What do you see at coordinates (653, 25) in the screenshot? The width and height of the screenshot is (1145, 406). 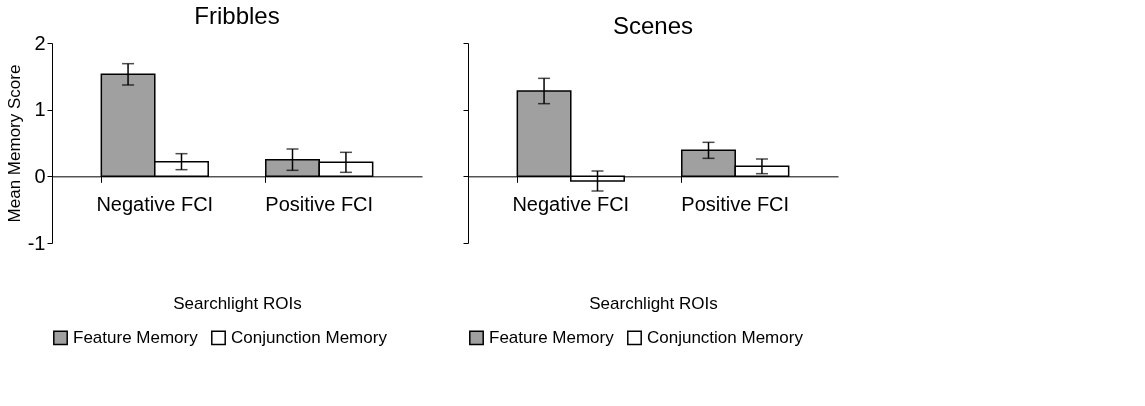 I see `chart-title: Scenes` at bounding box center [653, 25].